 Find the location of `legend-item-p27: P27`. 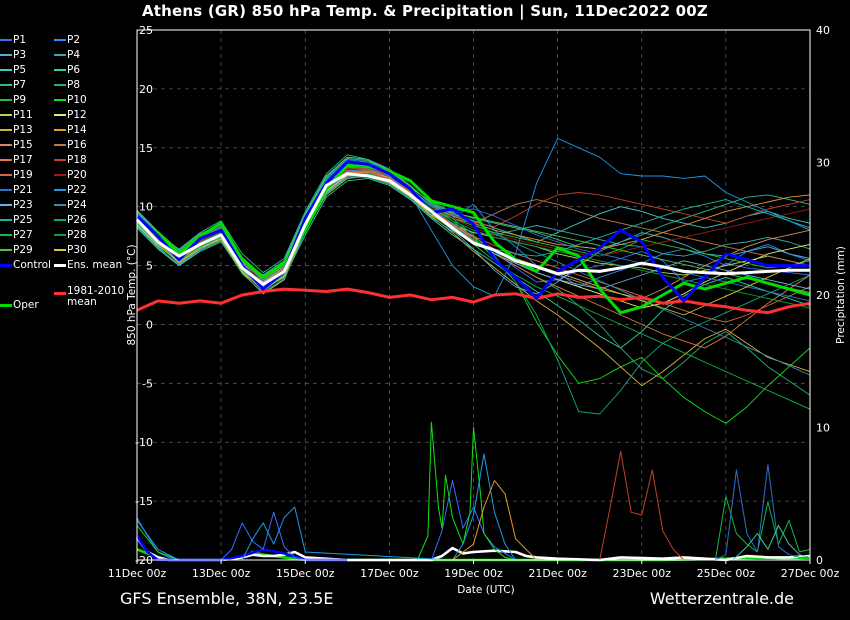

legend-item-p27: P27 is located at coordinates (16, 235).